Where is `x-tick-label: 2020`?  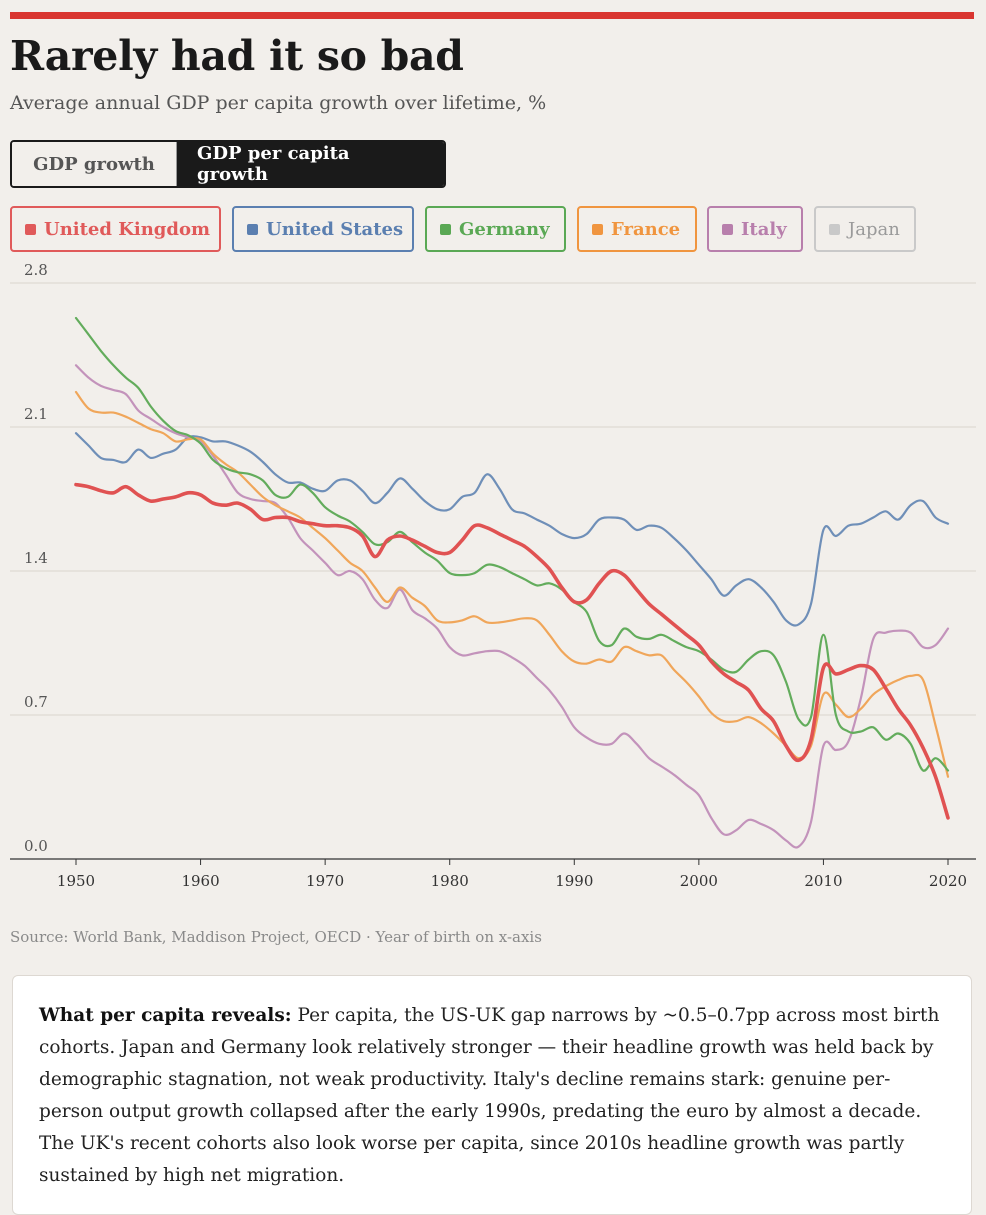 x-tick-label: 2020 is located at coordinates (948, 881).